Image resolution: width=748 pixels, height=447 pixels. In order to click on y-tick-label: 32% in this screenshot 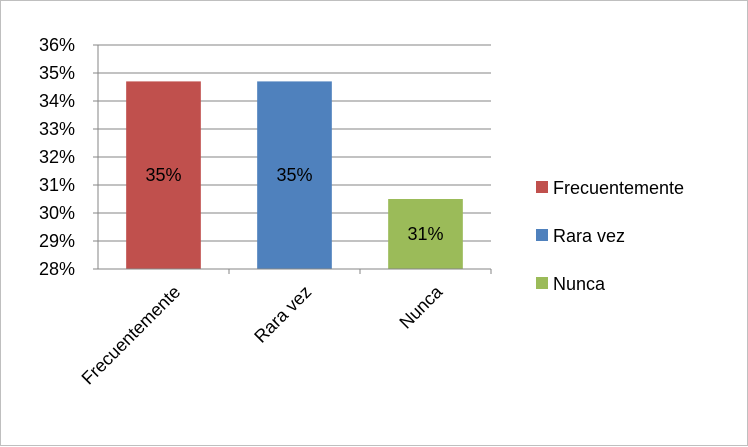, I will do `click(57, 157)`.